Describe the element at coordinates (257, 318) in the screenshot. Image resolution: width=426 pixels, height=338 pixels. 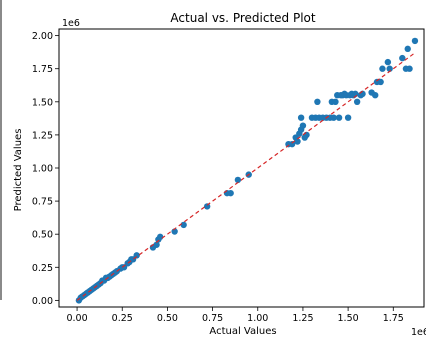
I see `x-tick-label: 1.00` at that location.